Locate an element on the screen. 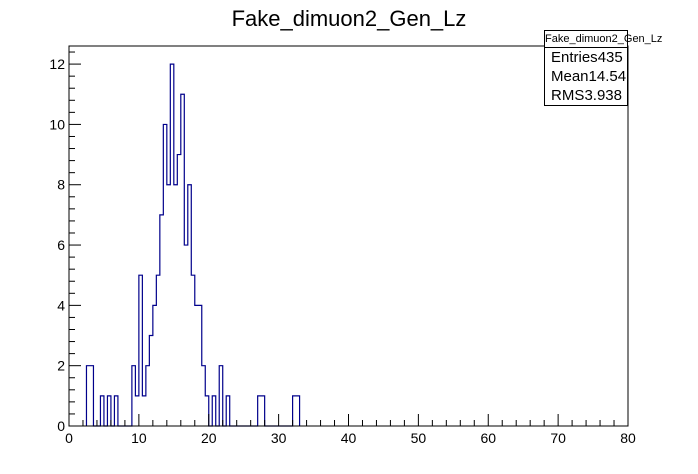  stats-label-rms: RMS is located at coordinates (568, 95).